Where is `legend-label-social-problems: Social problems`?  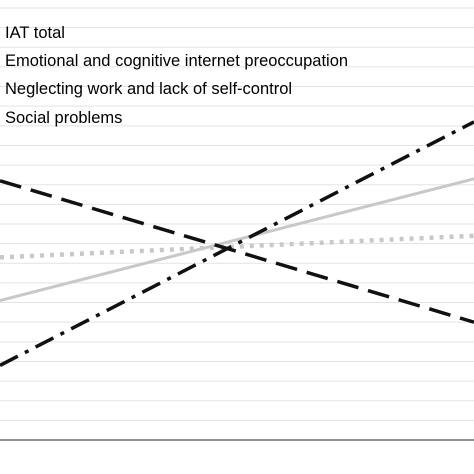 legend-label-social-problems: Social problems is located at coordinates (63, 118).